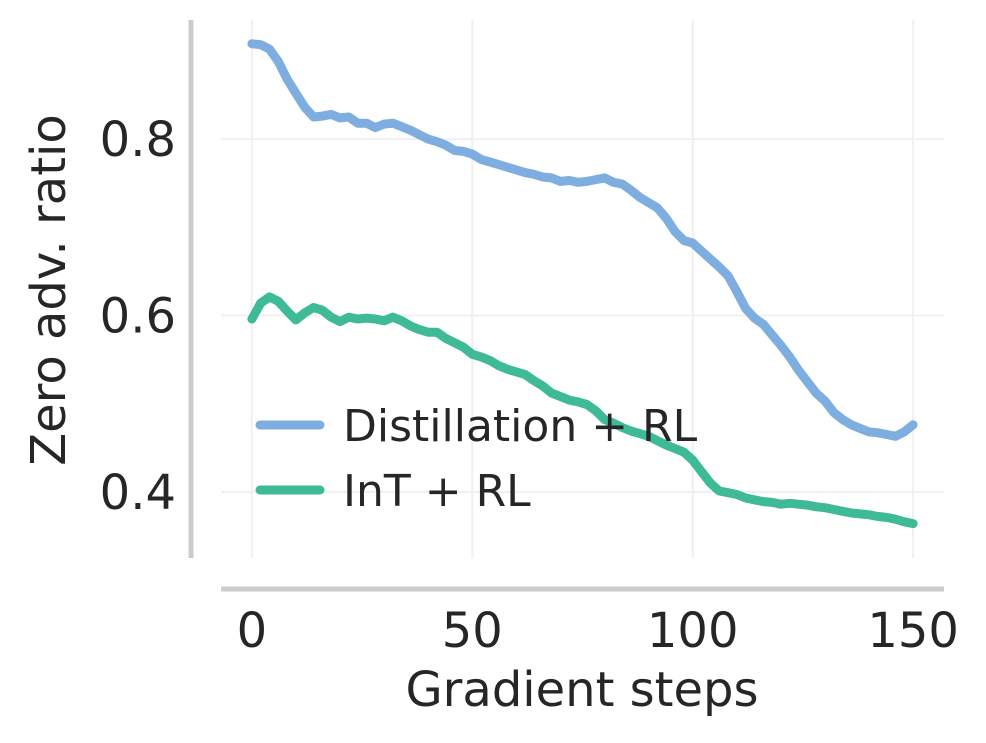 This screenshot has width=986, height=743. What do you see at coordinates (138, 493) in the screenshot?
I see `y-tick-label: 0.4` at bounding box center [138, 493].